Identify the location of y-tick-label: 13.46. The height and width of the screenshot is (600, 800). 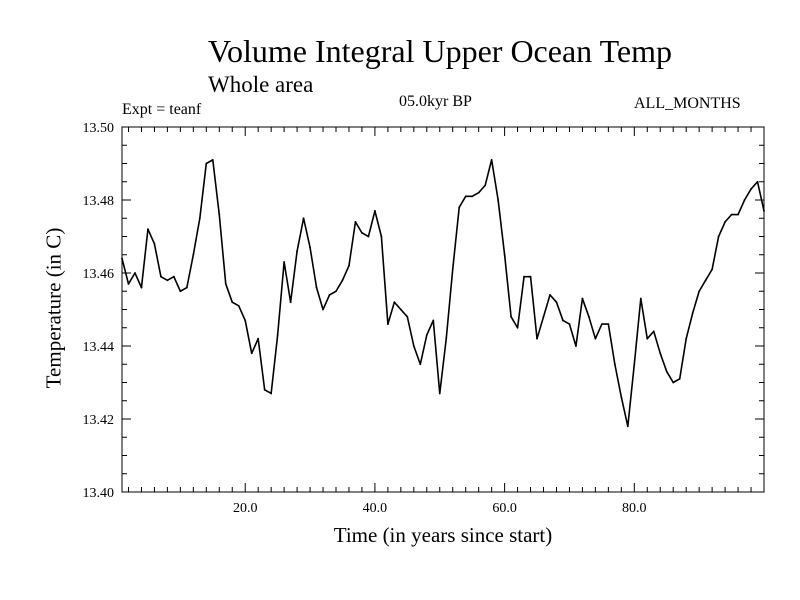
(99, 274).